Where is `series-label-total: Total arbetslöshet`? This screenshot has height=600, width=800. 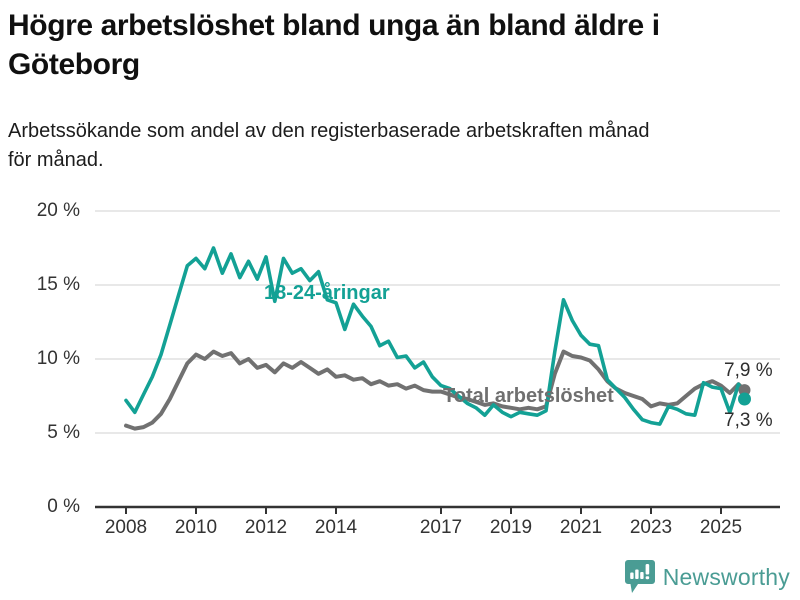 series-label-total: Total arbetslöshet is located at coordinates (528, 396).